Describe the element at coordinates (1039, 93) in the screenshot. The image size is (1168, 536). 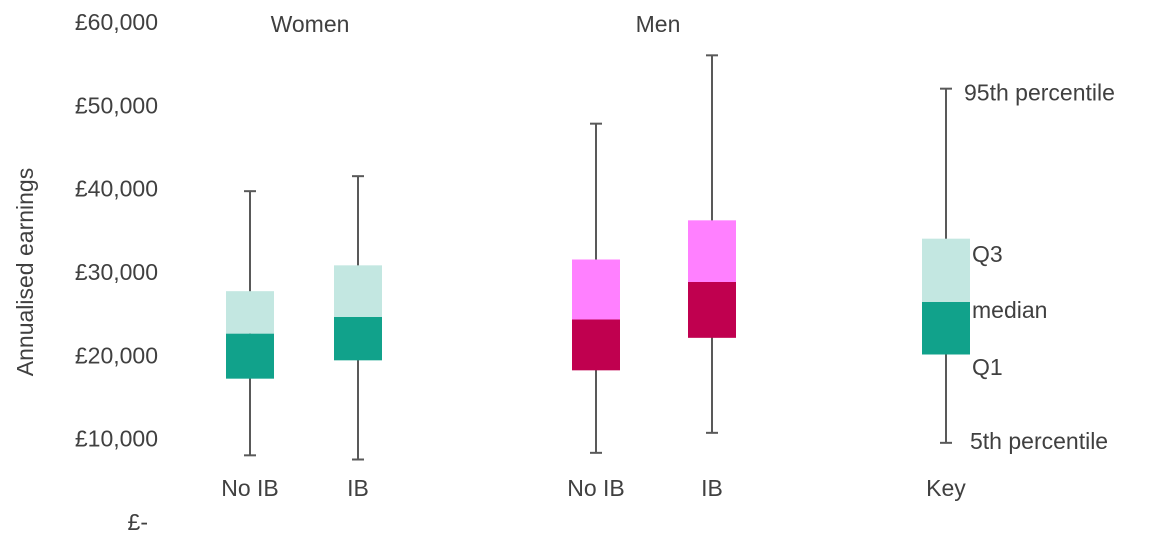
I see `key-label-p95: 95th percentile` at that location.